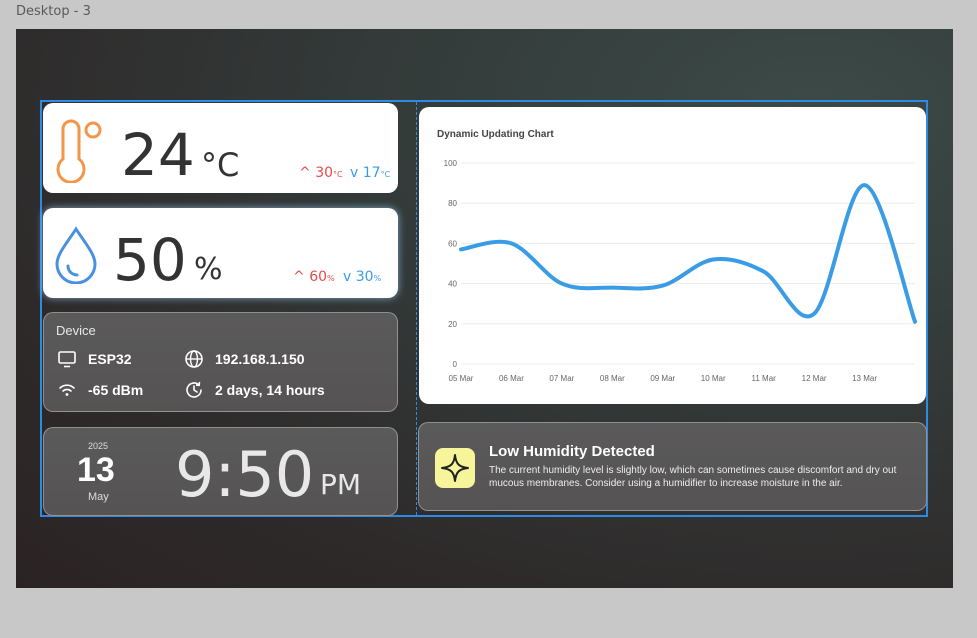  I want to click on chart-x-tick-label: 11 Mar, so click(764, 378).